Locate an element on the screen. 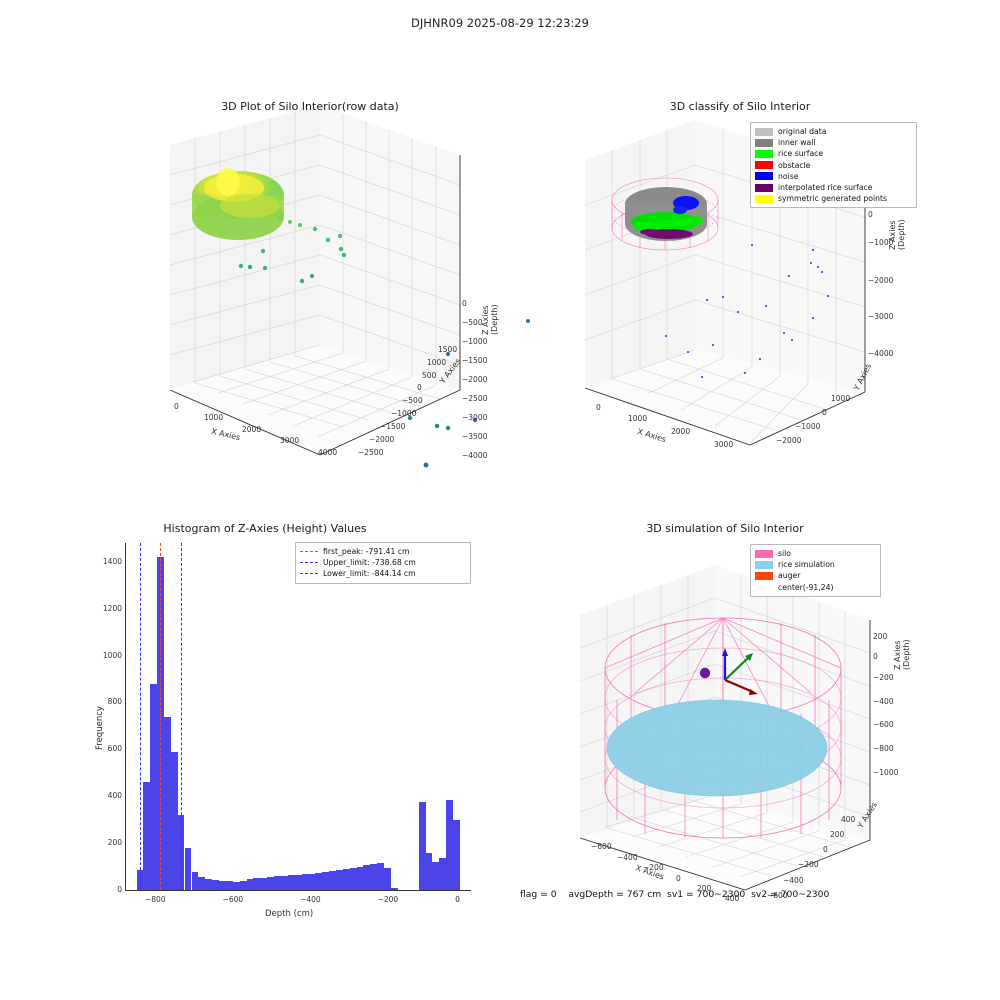 The height and width of the screenshot is (1000, 1000). legend-item-first-peak: first_peak: -791.41 cm is located at coordinates (382, 551).